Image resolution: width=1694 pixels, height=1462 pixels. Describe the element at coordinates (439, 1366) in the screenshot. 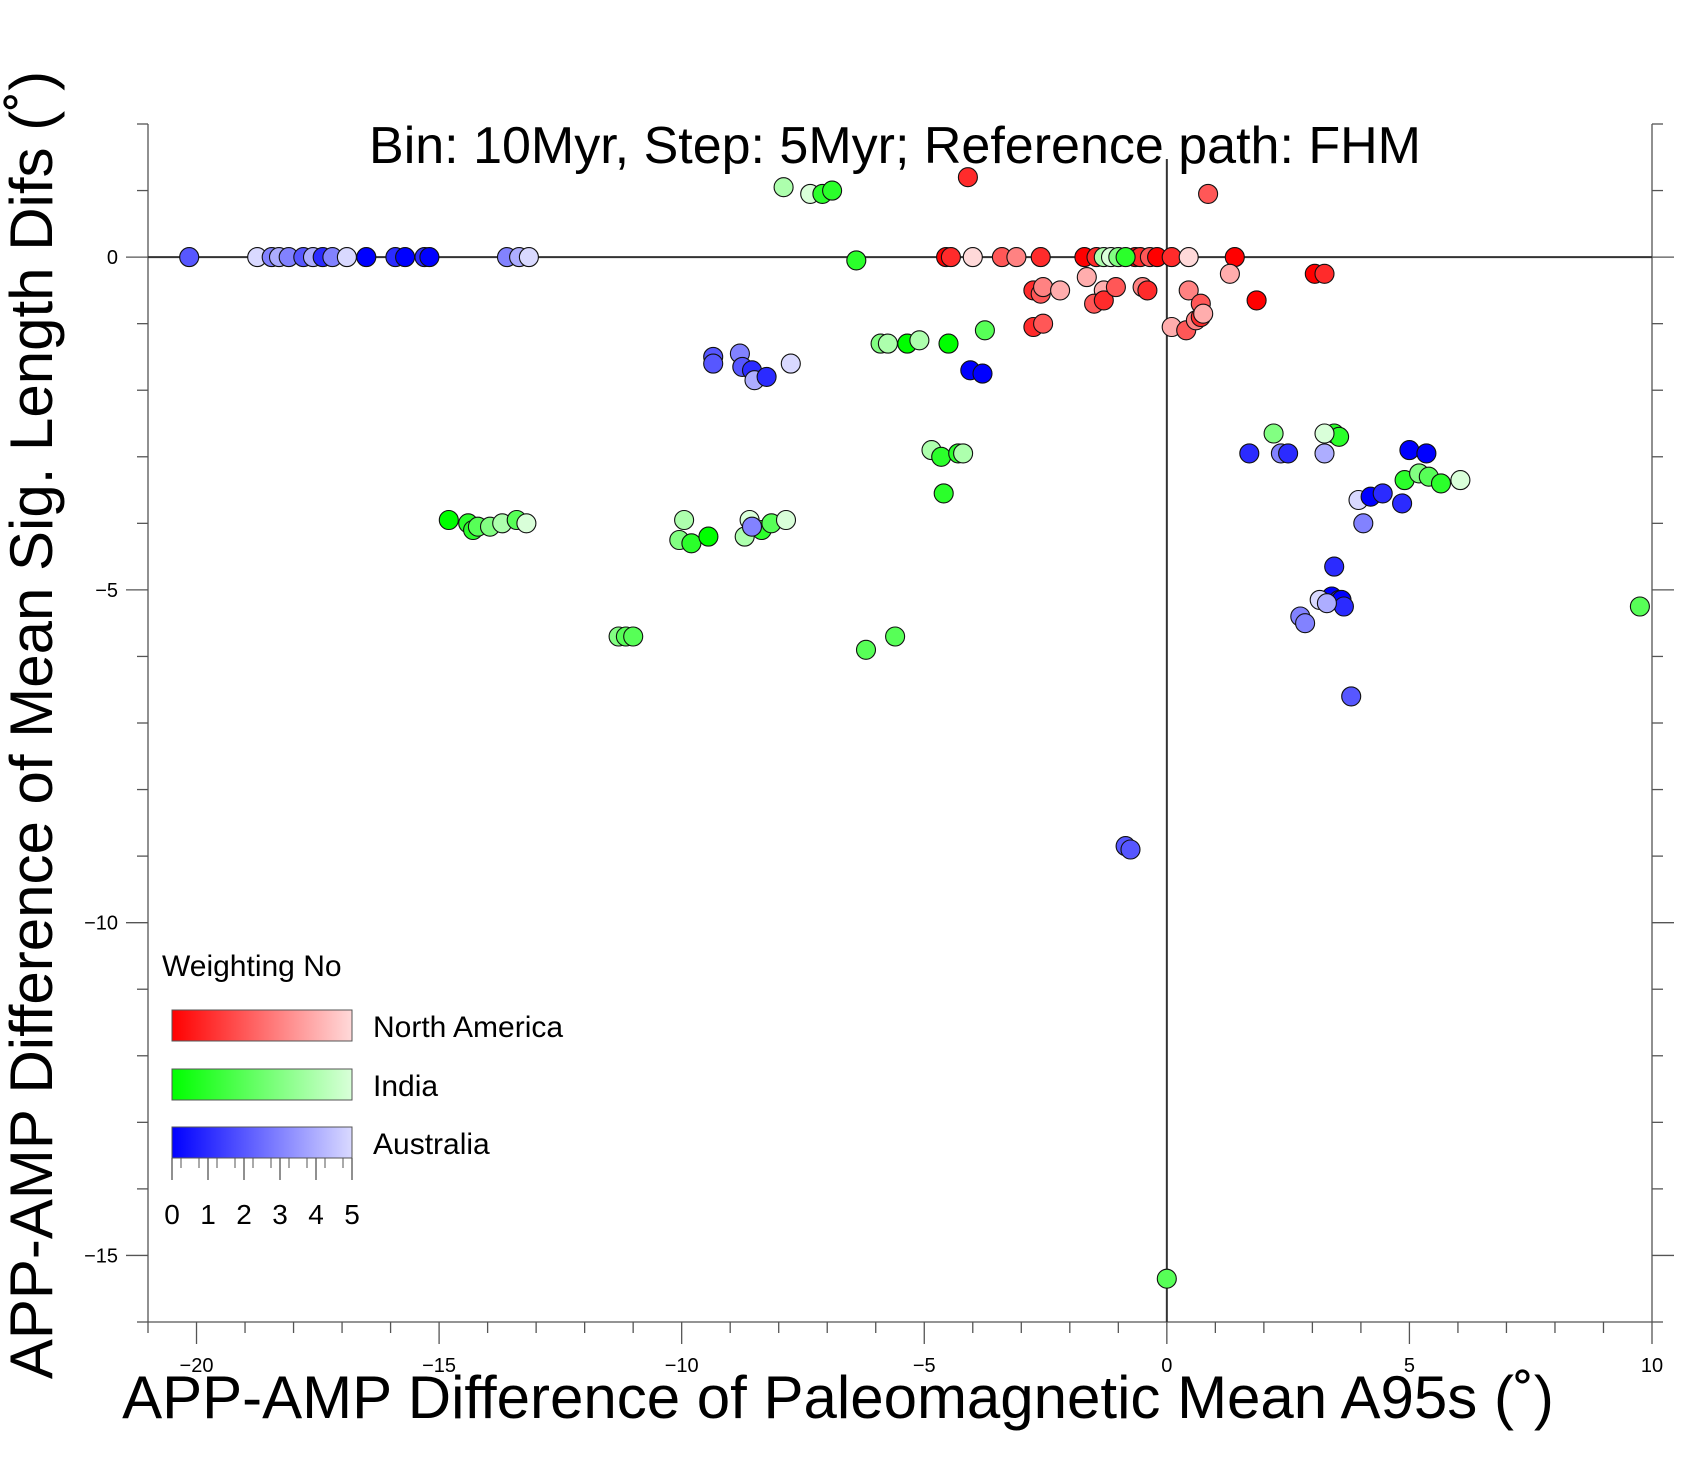

I see `x-tick-label: −15` at that location.